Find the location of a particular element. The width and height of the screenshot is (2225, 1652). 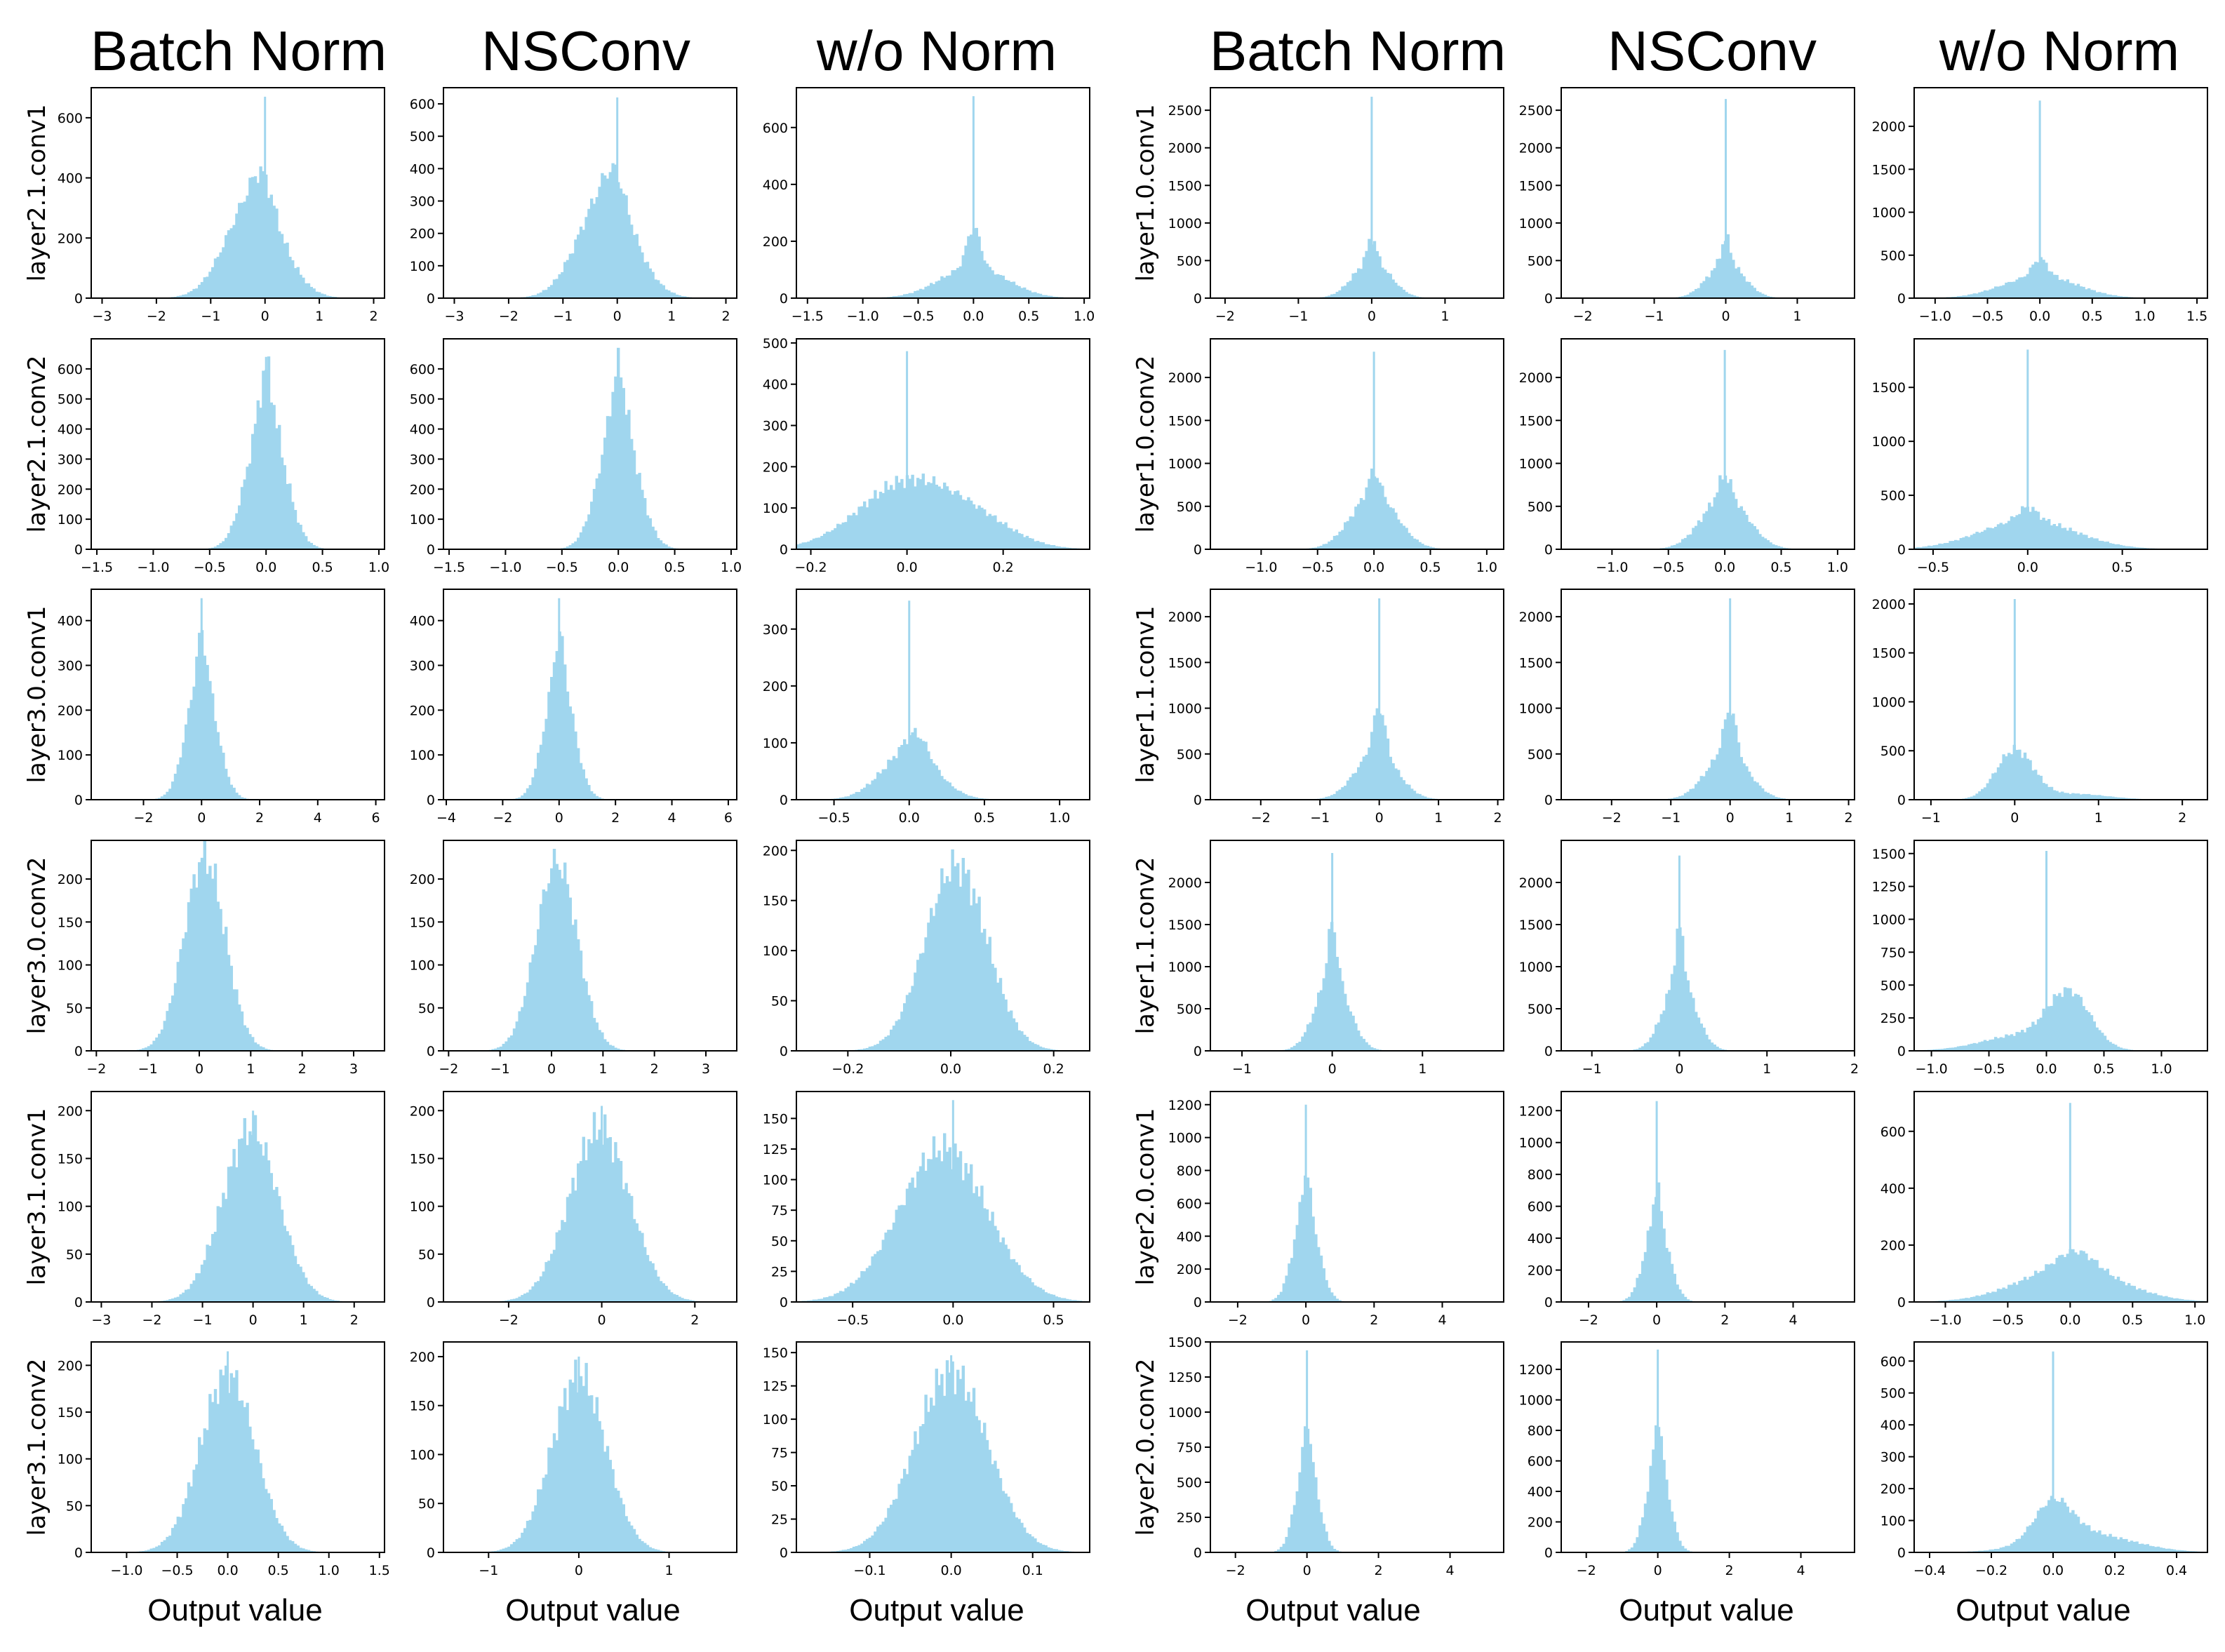

row-label: layer2.0.conv1 is located at coordinates (1146, 1197).